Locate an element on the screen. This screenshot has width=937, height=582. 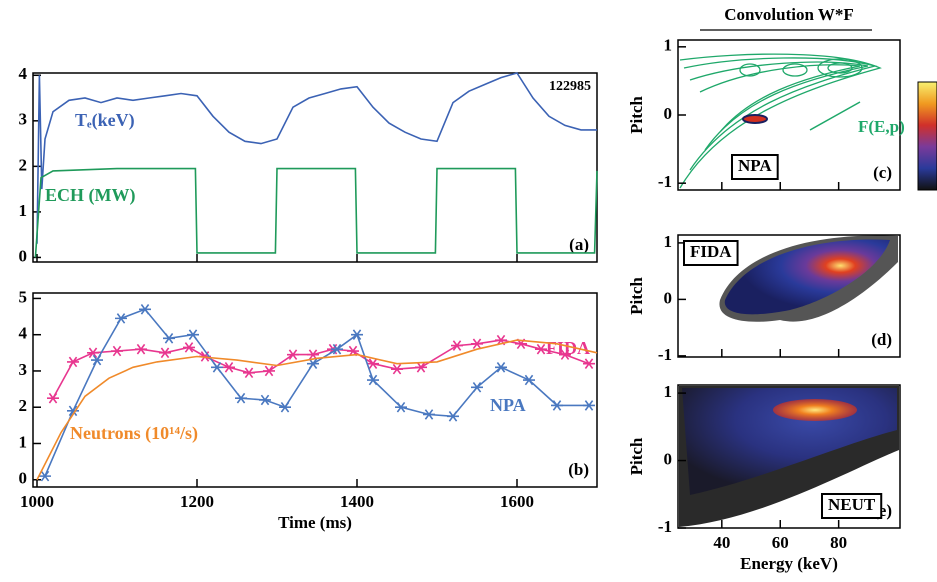
x-tick-label: 1400 is located at coordinates (357, 501).